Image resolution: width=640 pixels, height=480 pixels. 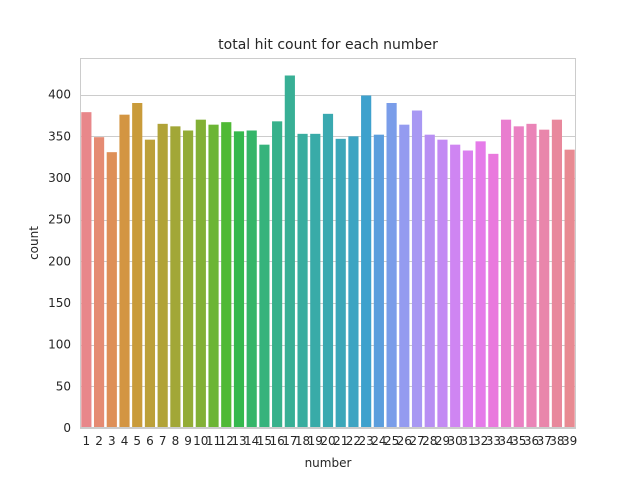 I want to click on x-tick-label: 29, so click(x=442, y=441).